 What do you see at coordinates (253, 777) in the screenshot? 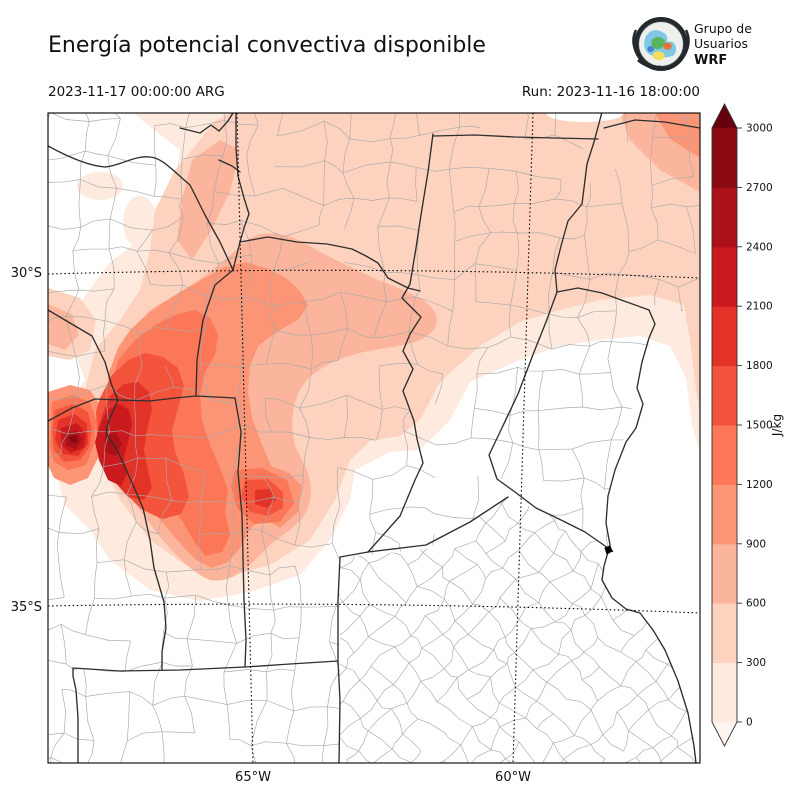
I see `xtick-65w: 65°W` at bounding box center [253, 777].